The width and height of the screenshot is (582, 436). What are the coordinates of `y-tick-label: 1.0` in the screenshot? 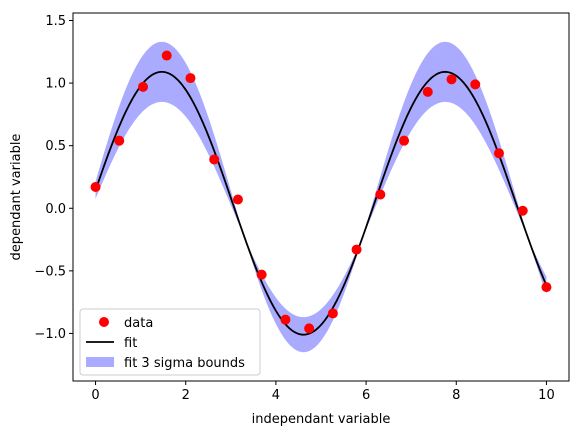 It's located at (55, 84).